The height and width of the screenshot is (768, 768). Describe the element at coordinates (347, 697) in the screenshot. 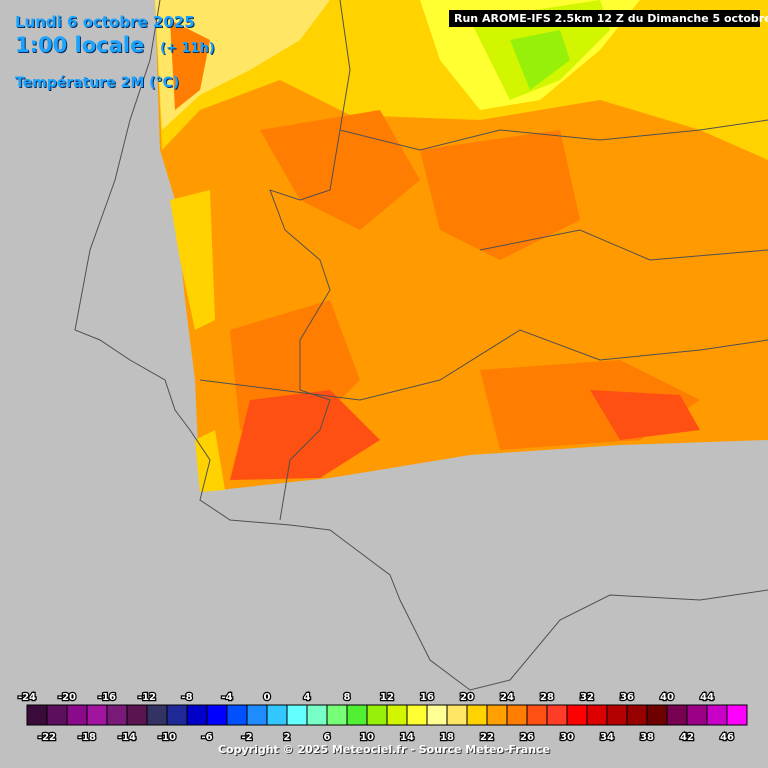

I see `legend-tick-label: 8` at that location.